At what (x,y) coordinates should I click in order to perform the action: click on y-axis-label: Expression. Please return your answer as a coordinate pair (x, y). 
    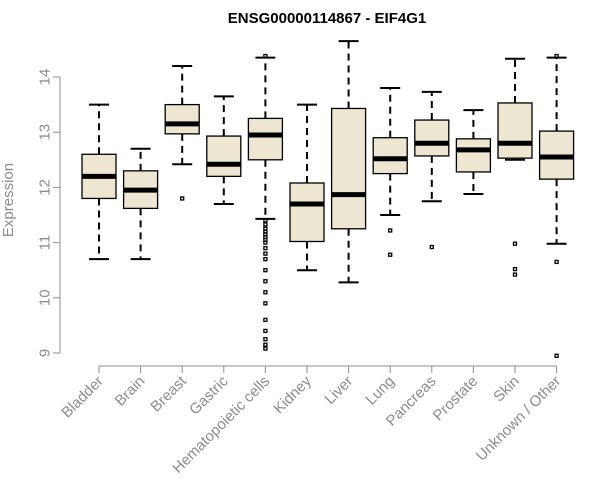
    Looking at the image, I should click on (8, 200).